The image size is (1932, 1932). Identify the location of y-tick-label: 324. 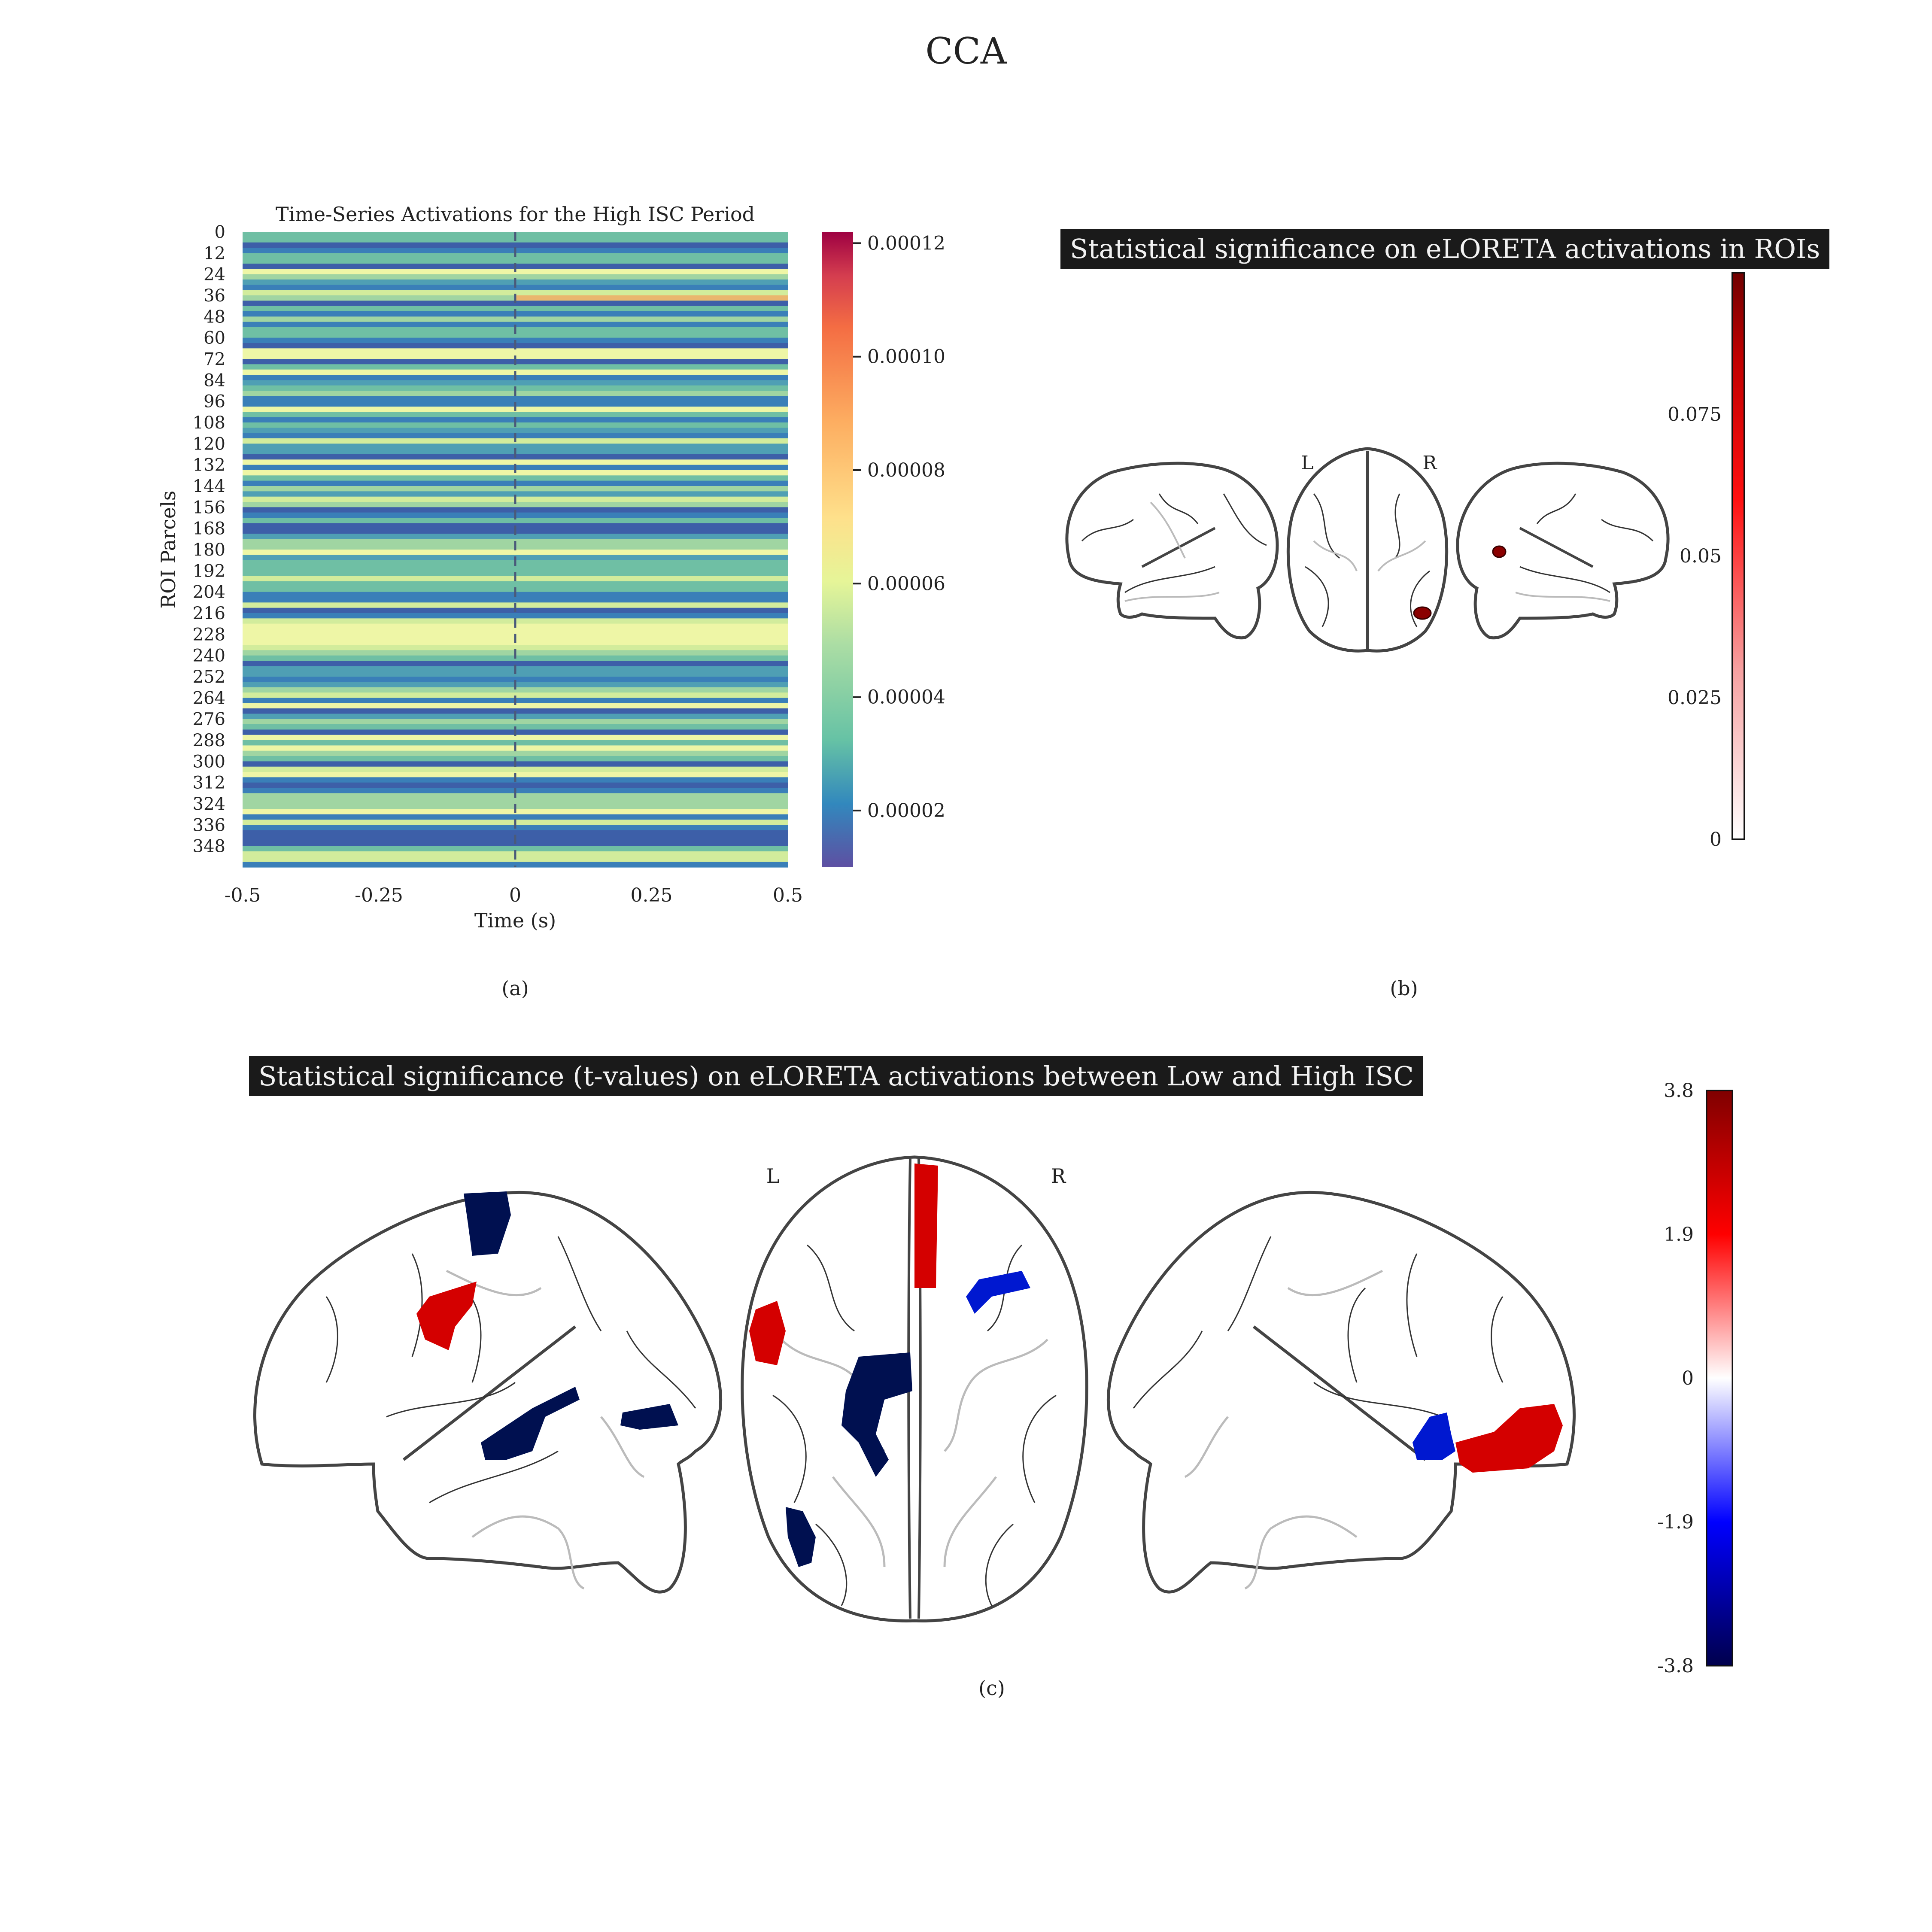
(209, 804).